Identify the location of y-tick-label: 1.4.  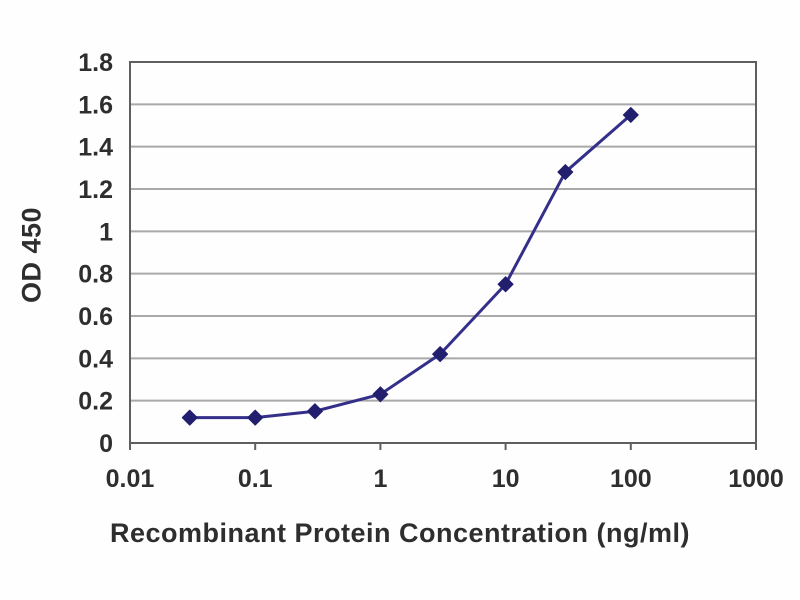
(95, 148).